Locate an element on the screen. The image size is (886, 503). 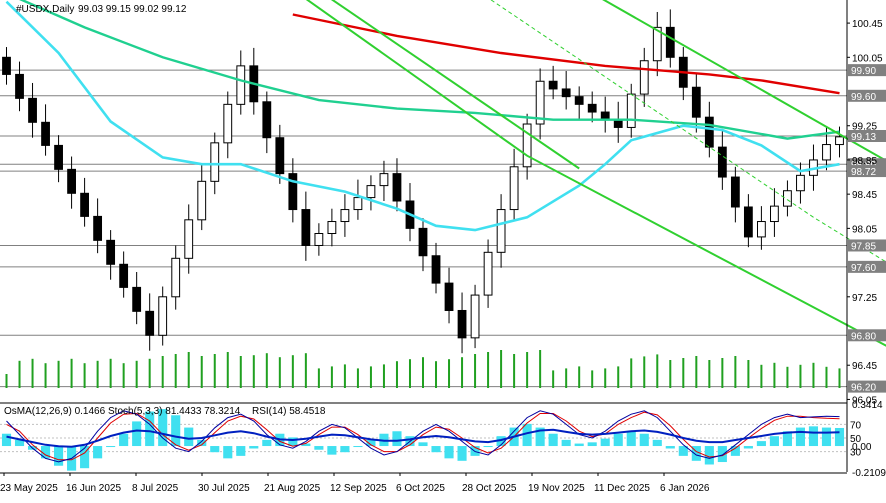
x-tick-label-6: 6 Oct 2025 is located at coordinates (420, 488).